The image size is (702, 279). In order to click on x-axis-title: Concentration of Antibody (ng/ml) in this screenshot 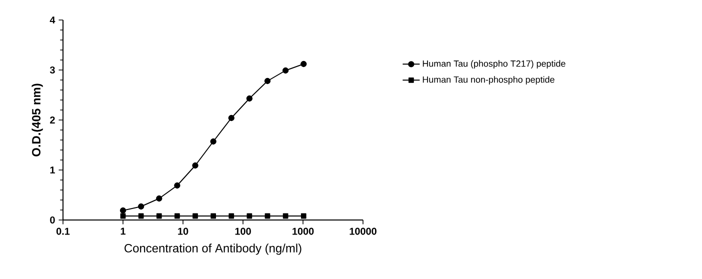, I will do `click(213, 249)`.